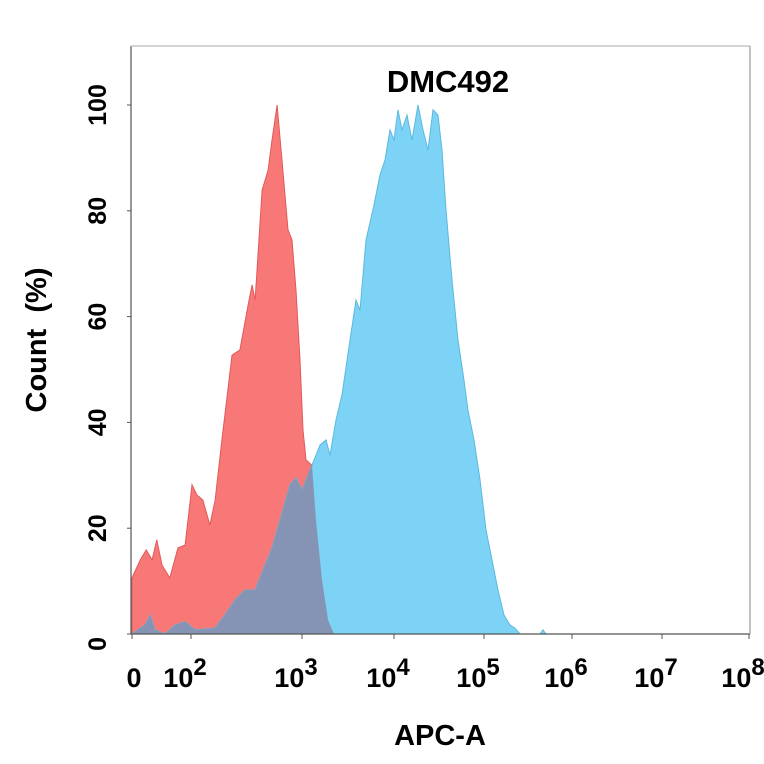 The height and width of the screenshot is (764, 764). I want to click on x-tick-label: 10², so click(184, 673).